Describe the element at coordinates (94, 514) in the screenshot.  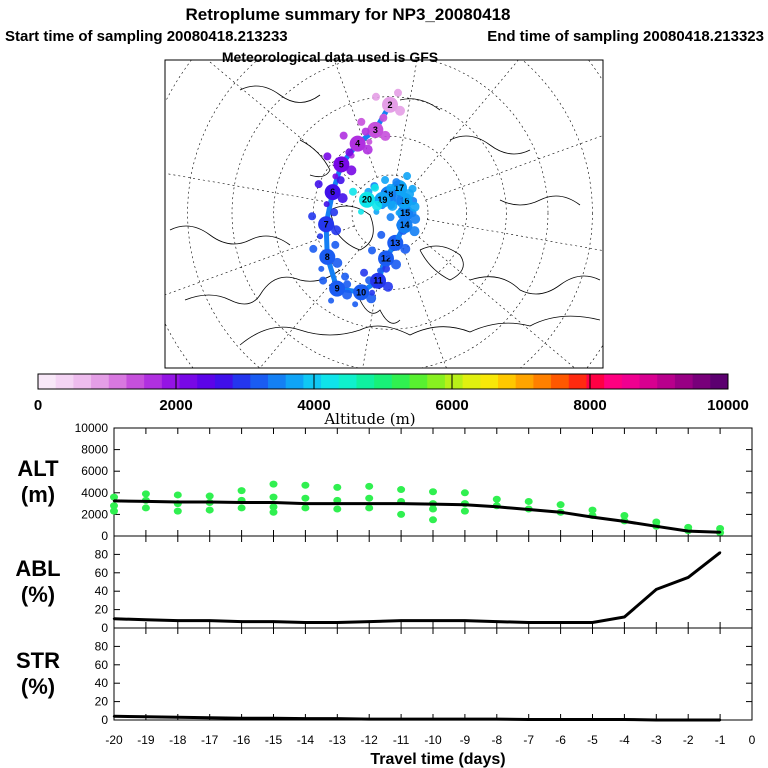
I see `y-tick-label: 2000` at that location.